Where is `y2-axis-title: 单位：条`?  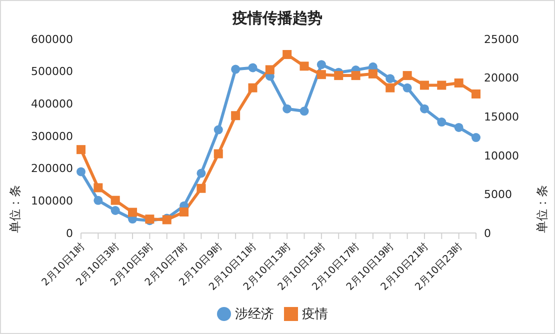 y2-axis-title: 单位：条 is located at coordinates (542, 209).